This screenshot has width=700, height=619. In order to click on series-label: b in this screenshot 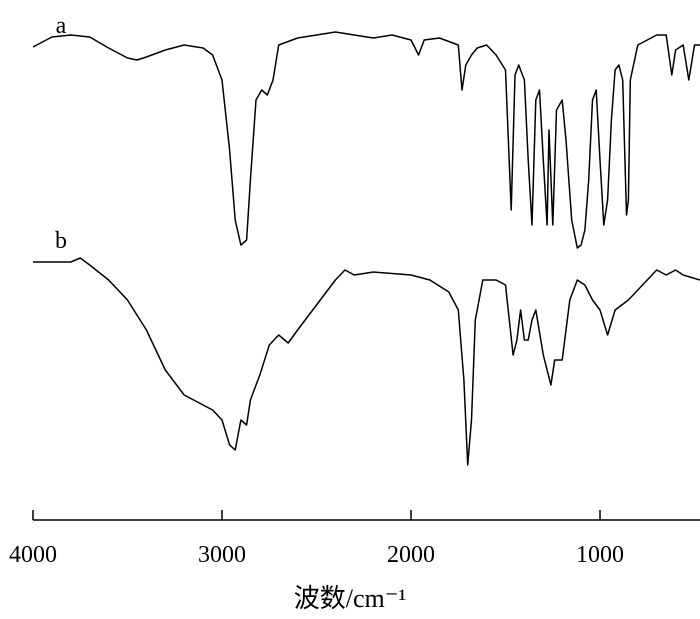, I will do `click(61, 241)`.